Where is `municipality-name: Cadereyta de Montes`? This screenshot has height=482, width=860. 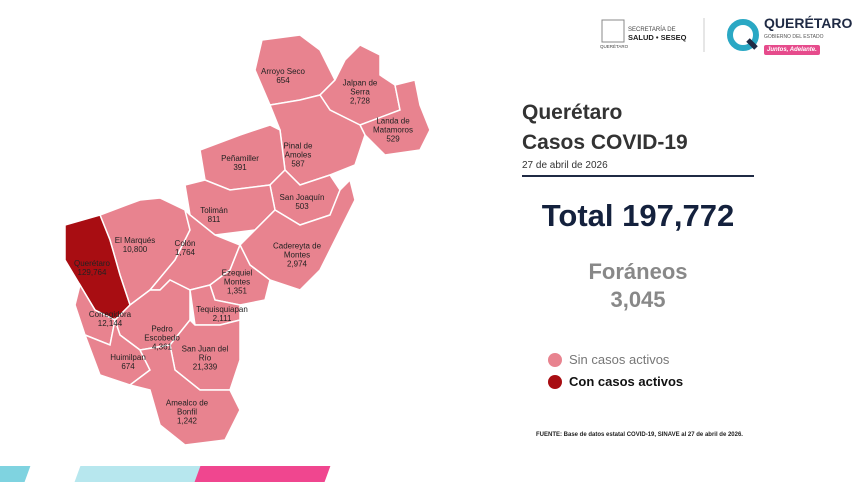
municipality-name: Cadereyta de Montes is located at coordinates (297, 250).